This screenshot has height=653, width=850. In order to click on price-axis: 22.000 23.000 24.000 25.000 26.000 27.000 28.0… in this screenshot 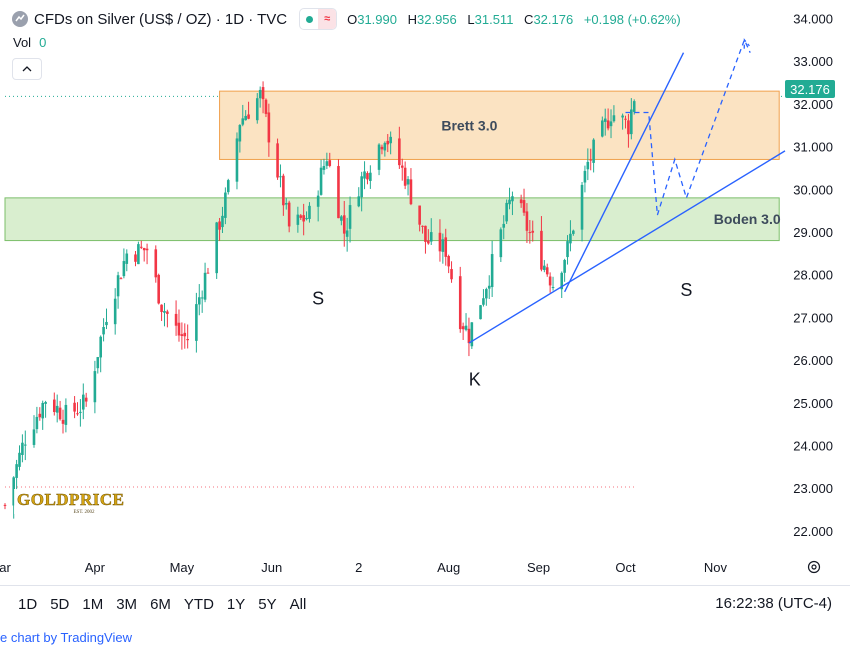, I will do `click(813, 275)`.